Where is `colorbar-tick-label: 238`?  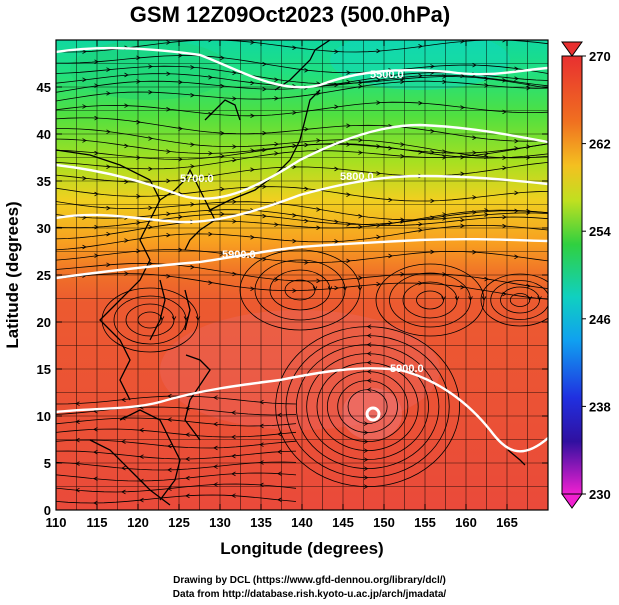 colorbar-tick-label: 238 is located at coordinates (600, 406).